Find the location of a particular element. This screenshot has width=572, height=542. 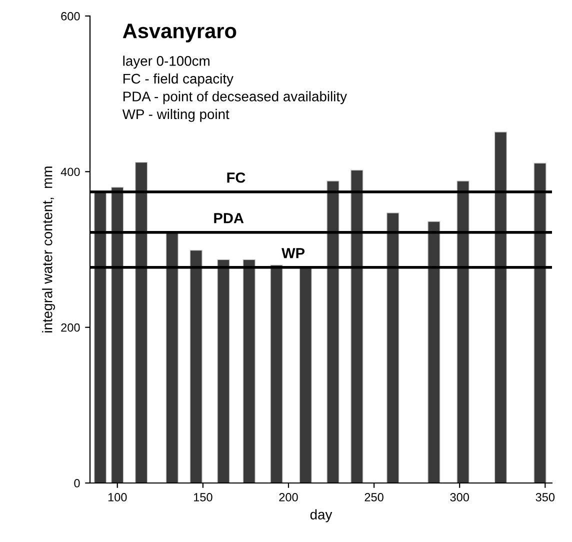

y-tick-label: 400 is located at coordinates (70, 172).